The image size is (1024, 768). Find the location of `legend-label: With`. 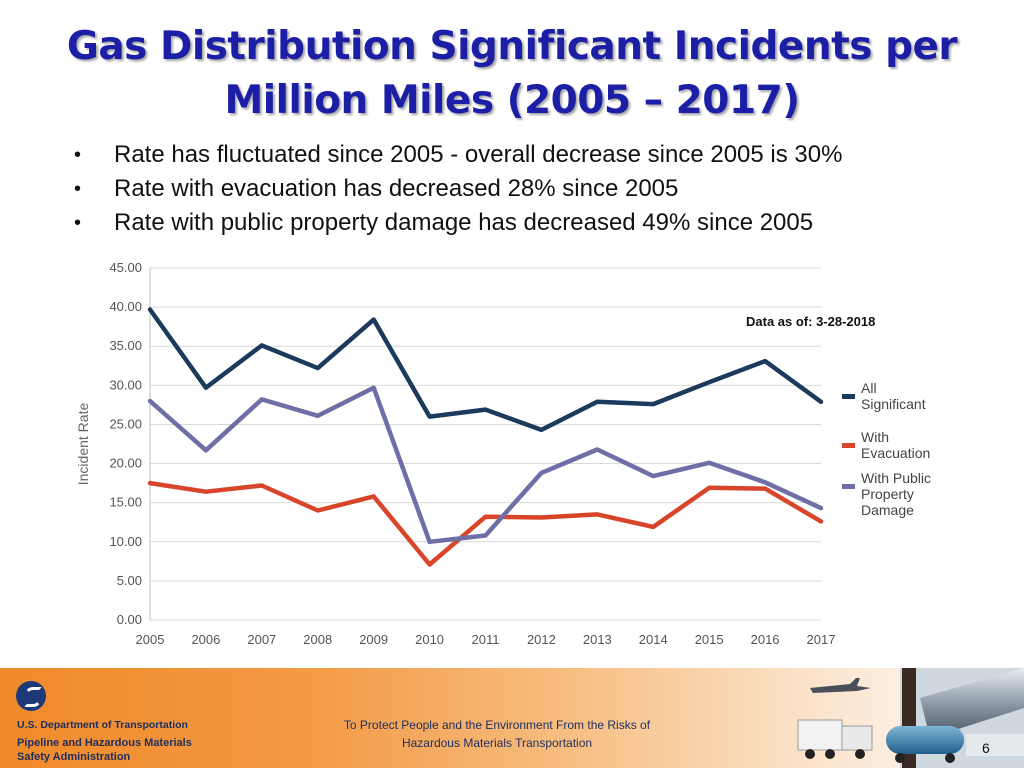

legend-label: With is located at coordinates (875, 437).